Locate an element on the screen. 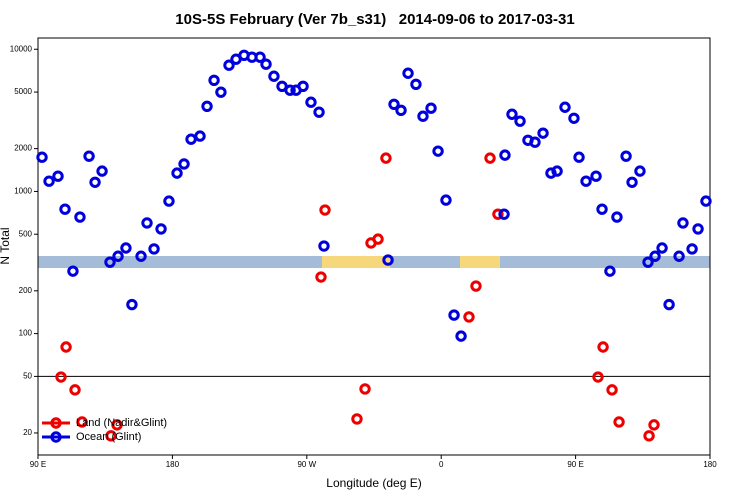 The height and width of the screenshot is (500, 750). legend-label: Land (Nadir&Glint) is located at coordinates (121, 423).